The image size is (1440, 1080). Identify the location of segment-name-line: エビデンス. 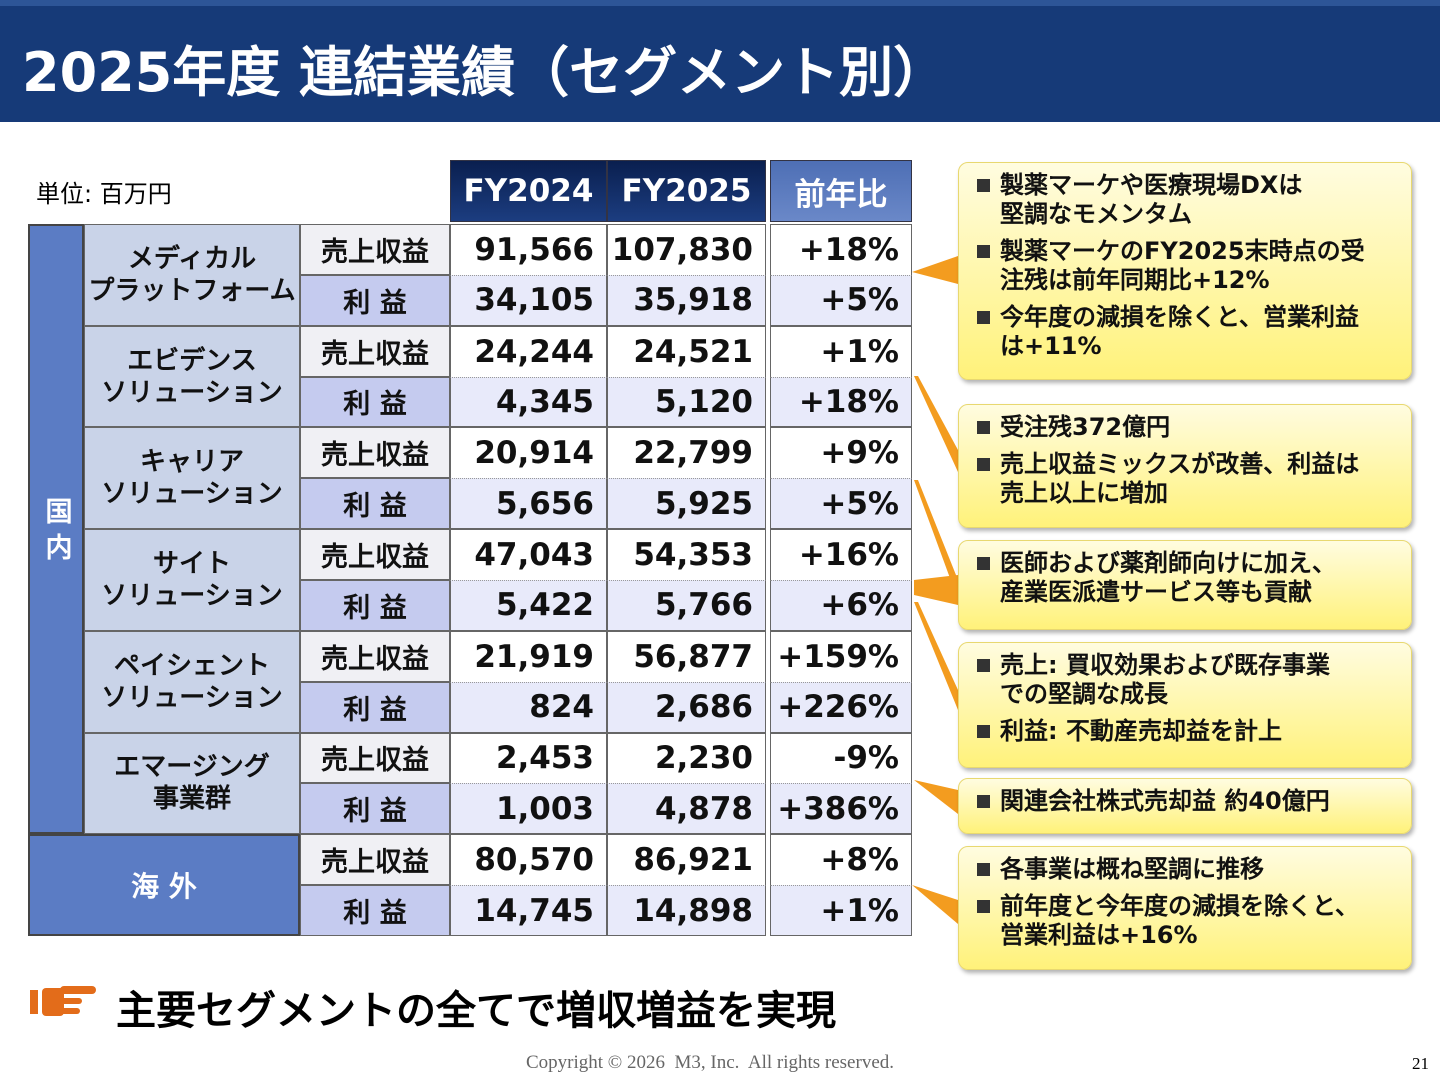
(192, 360).